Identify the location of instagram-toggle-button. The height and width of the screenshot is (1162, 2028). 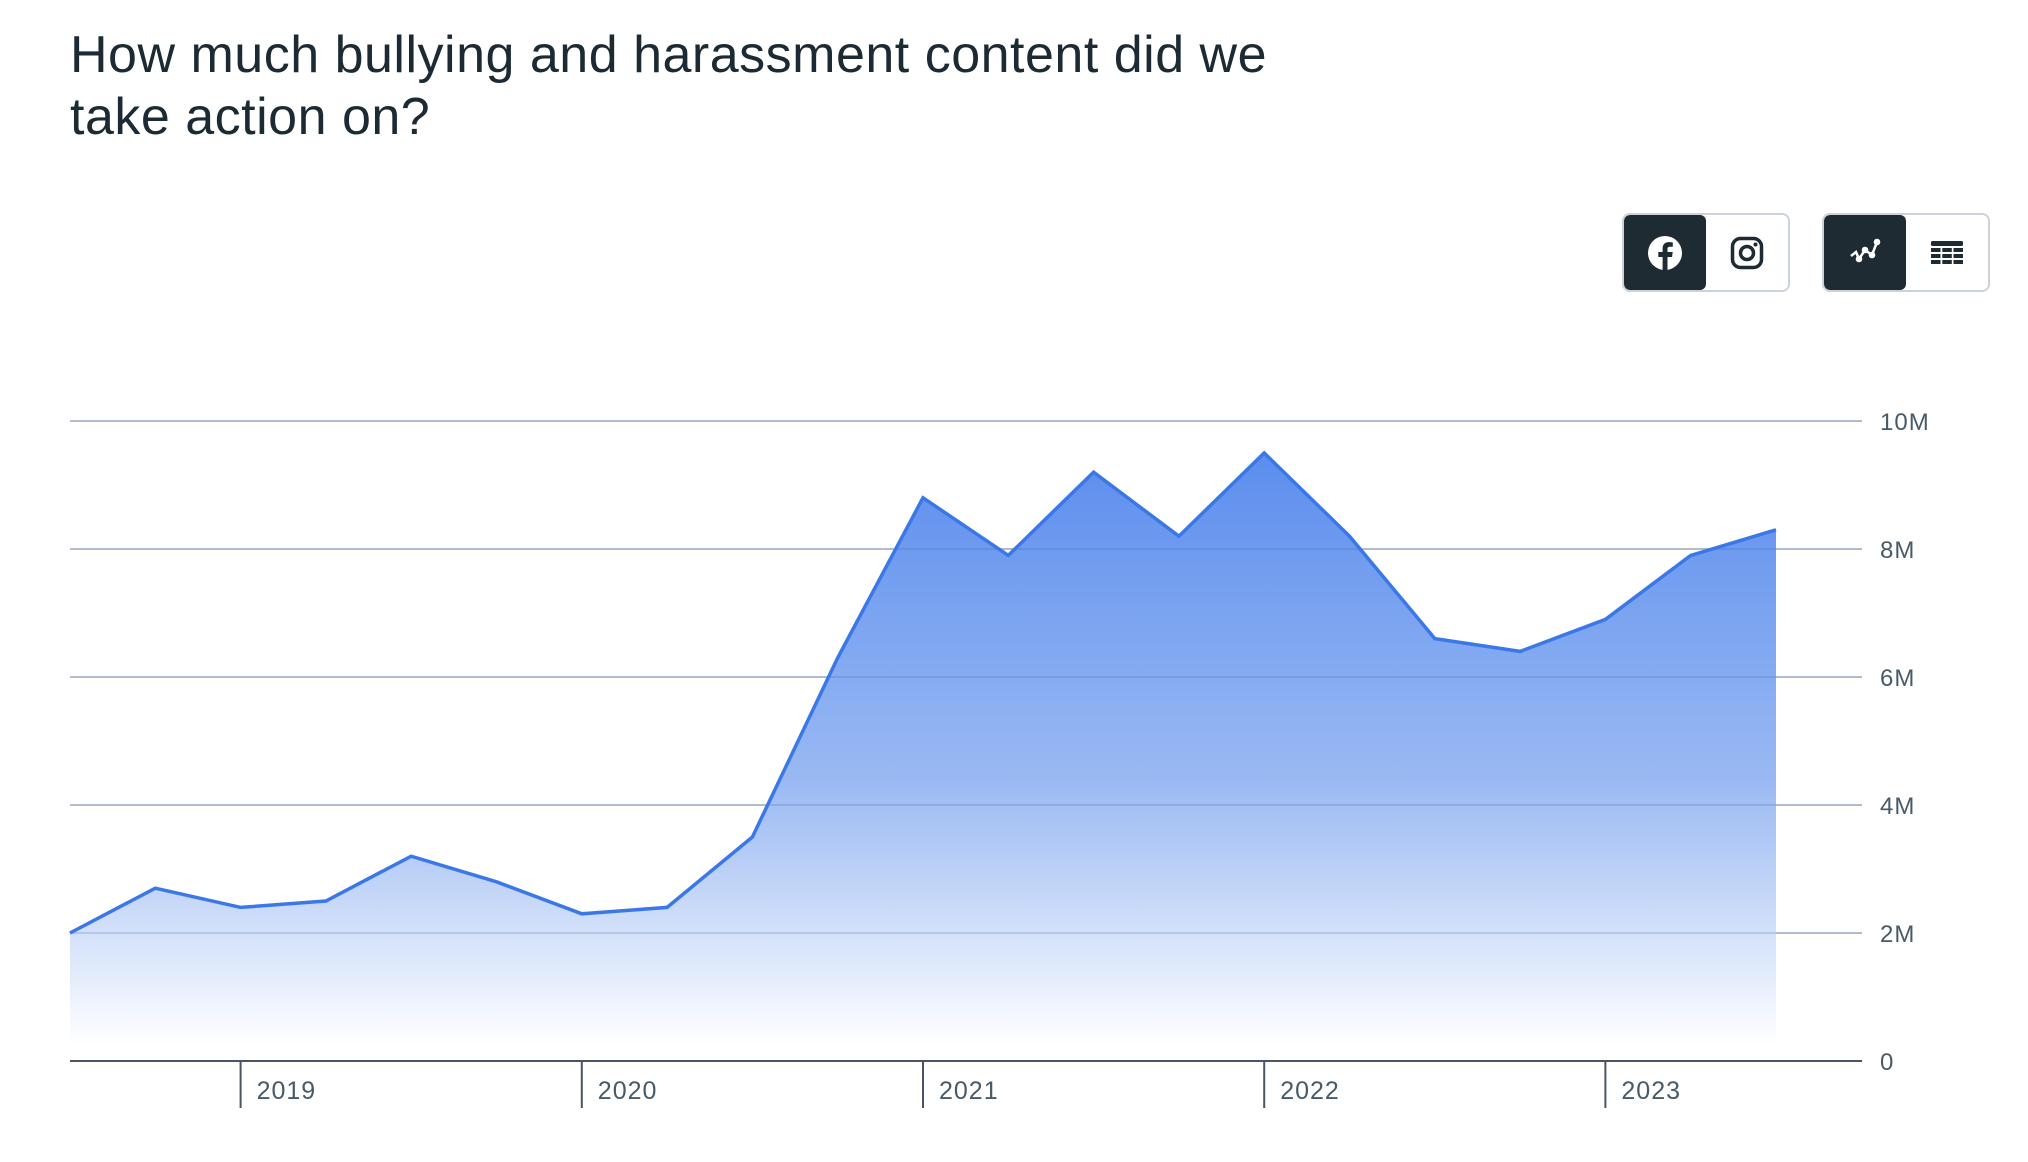
(1747, 252).